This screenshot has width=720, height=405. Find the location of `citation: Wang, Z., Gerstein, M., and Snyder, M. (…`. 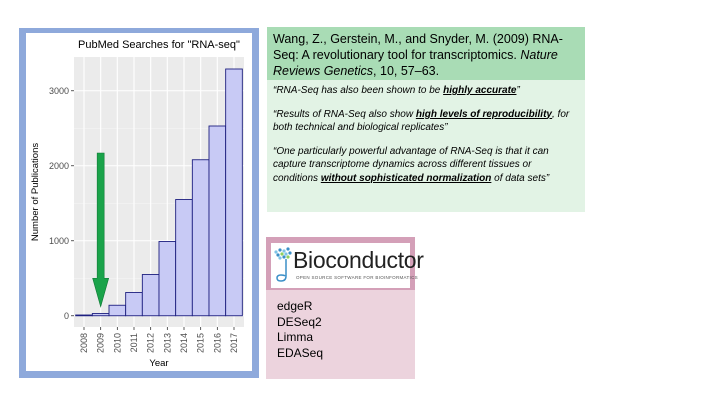

citation: Wang, Z., Gerstein, M., and Snyder, M. (… is located at coordinates (426, 53).